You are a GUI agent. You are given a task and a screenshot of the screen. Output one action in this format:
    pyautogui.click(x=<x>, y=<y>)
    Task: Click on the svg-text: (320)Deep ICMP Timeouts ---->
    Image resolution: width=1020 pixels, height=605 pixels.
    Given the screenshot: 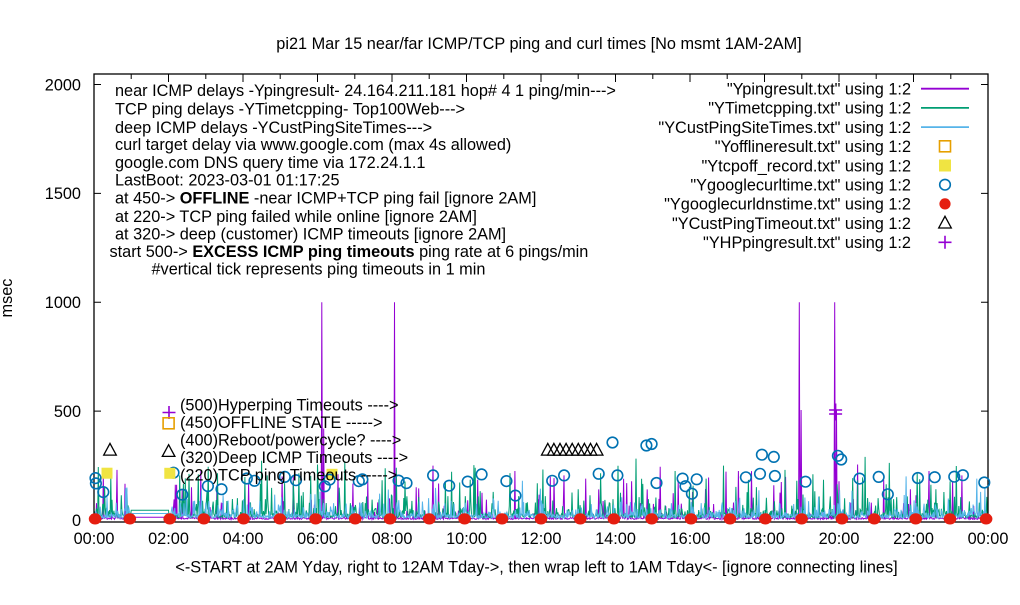 What is the action you would take?
    pyautogui.click(x=294, y=458)
    